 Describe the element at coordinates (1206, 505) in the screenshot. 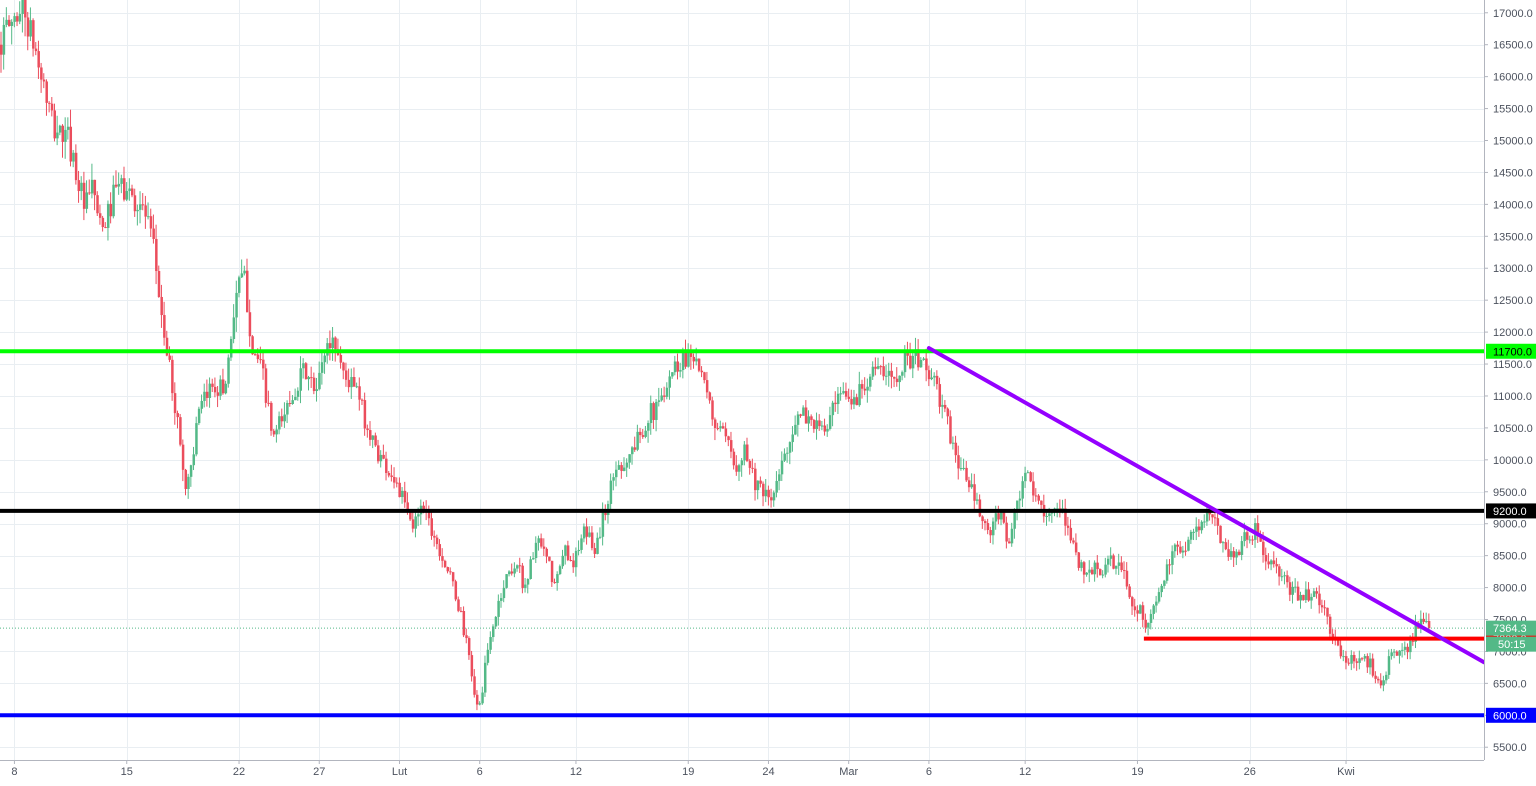

I see `trendline` at that location.